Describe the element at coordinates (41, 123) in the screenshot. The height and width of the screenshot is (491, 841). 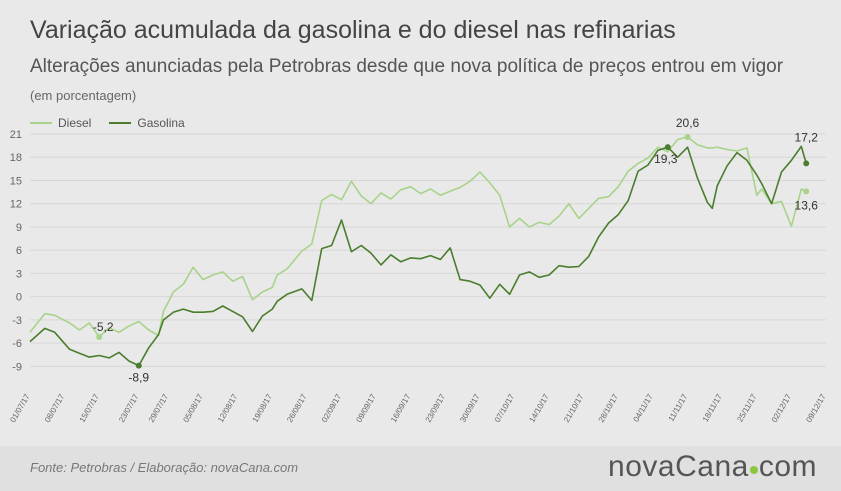
I see `legend-swatch-diesel` at that location.